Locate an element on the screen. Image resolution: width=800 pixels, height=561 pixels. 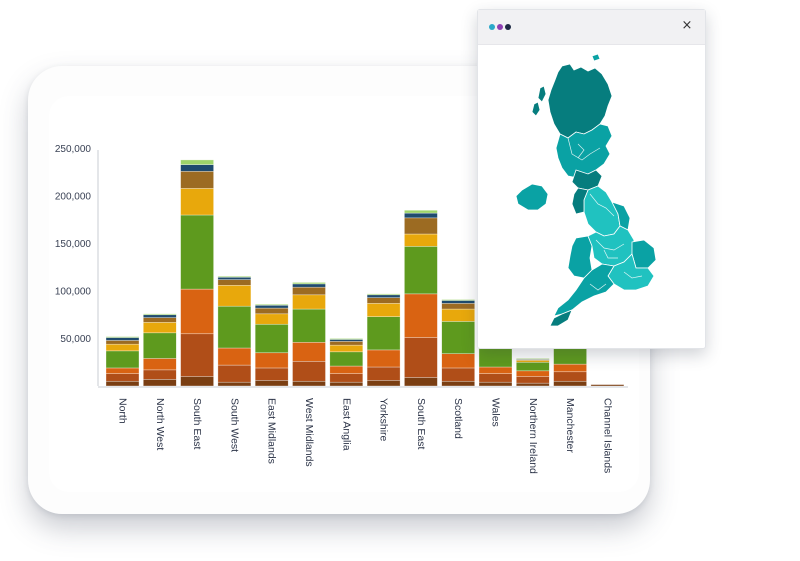
map-region-cumbria is located at coordinates (580, 201).